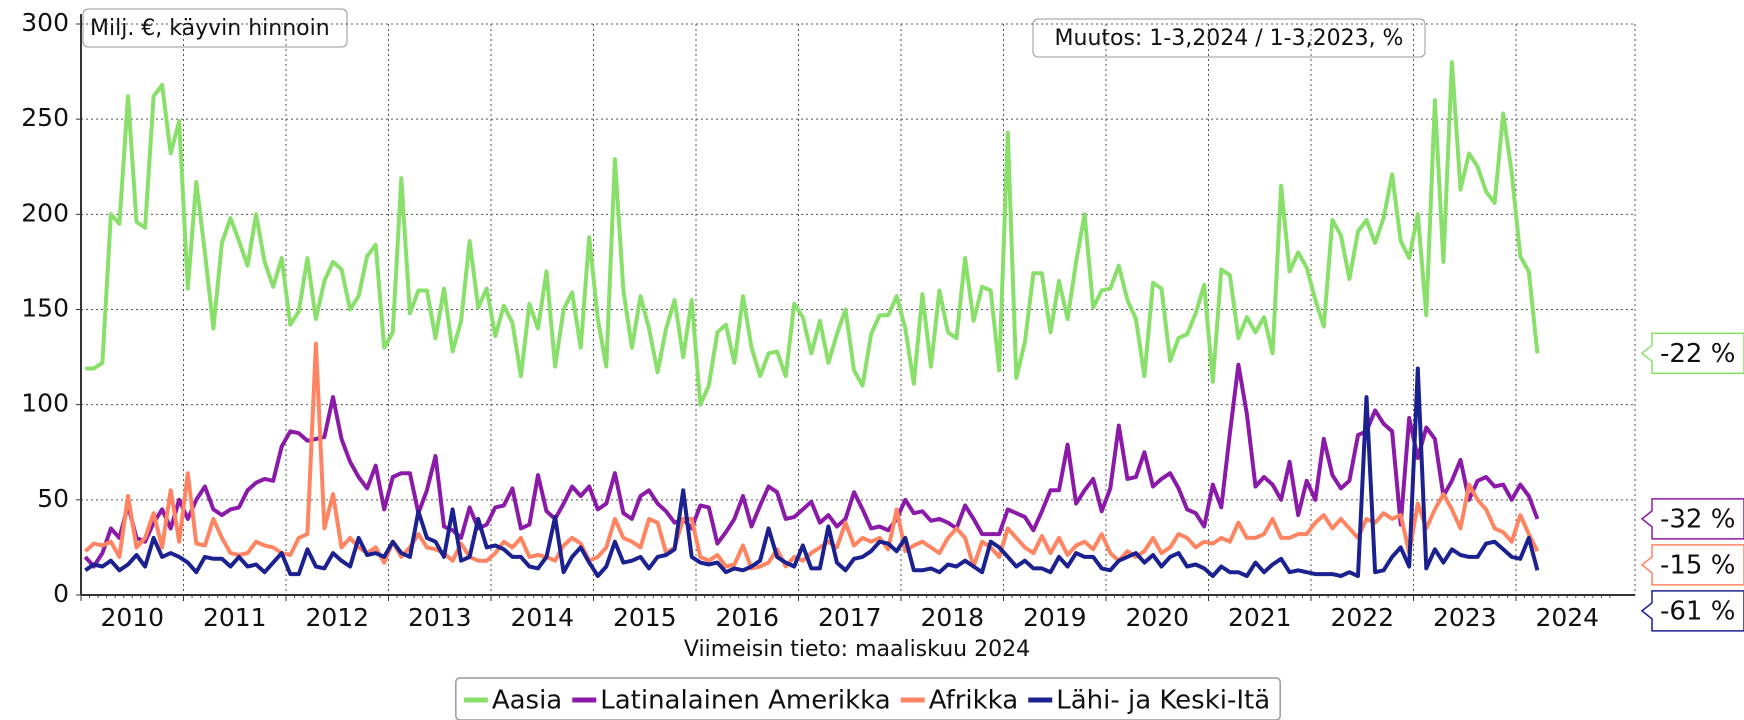  I want to click on annotation: Muutos: 1-3,2024 / 1-3,2023, %, so click(1229, 38).